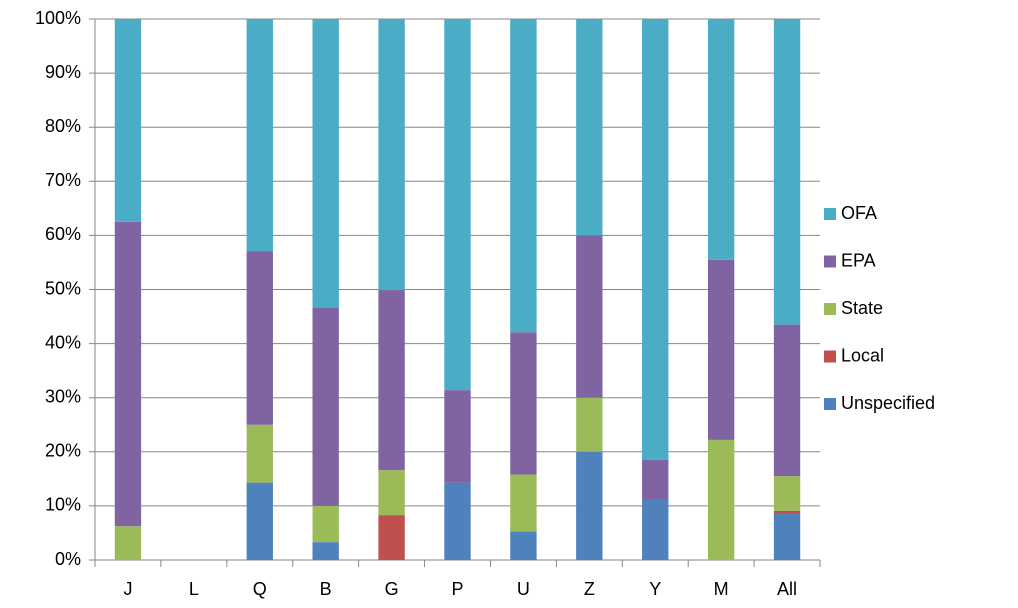 The height and width of the screenshot is (608, 1018). What do you see at coordinates (392, 589) in the screenshot?
I see `x-tick-label: G` at bounding box center [392, 589].